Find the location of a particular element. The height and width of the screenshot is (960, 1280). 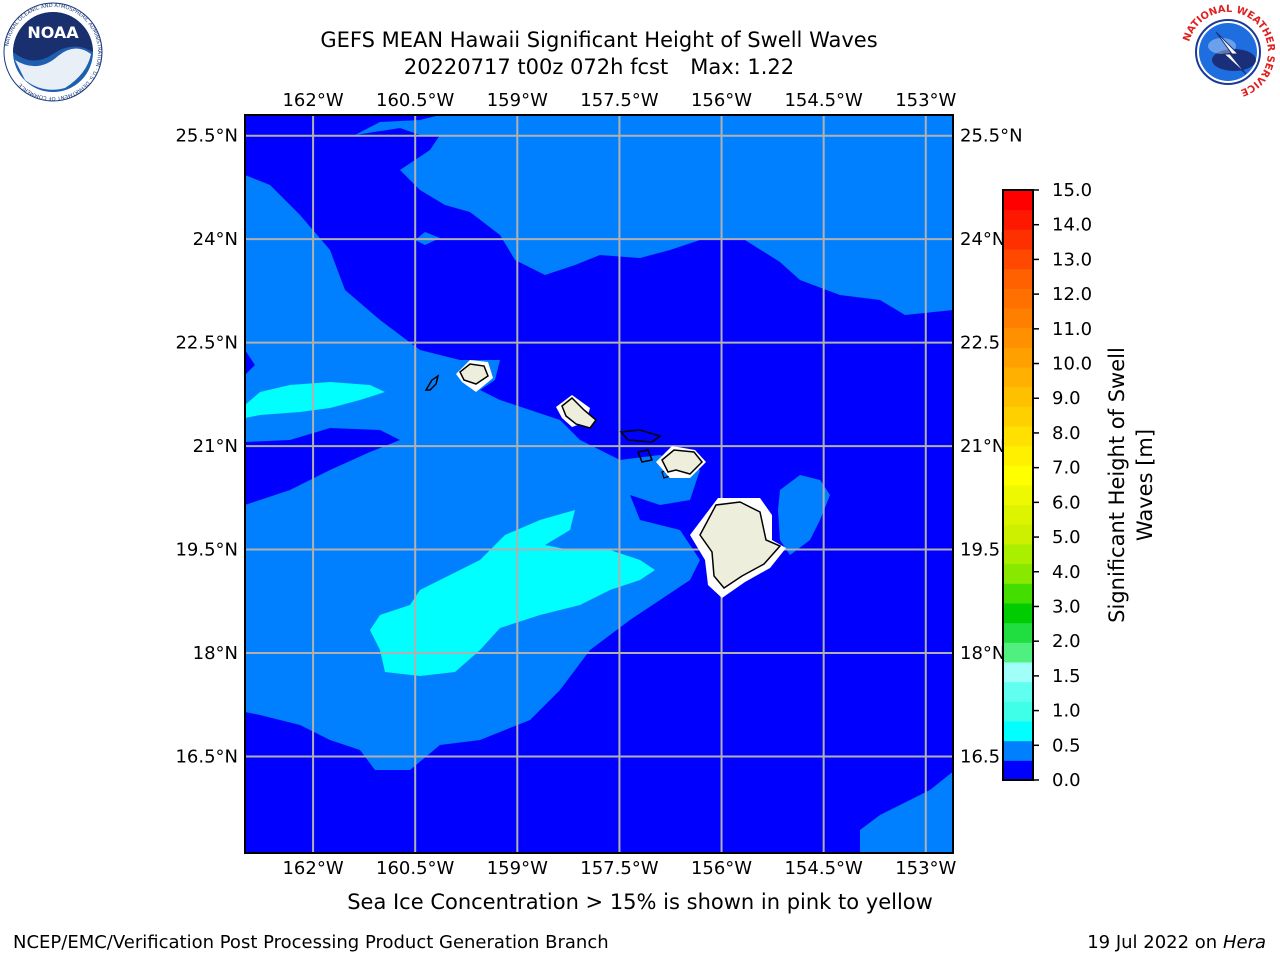

hawaiian-islands is located at coordinates (605, 479).